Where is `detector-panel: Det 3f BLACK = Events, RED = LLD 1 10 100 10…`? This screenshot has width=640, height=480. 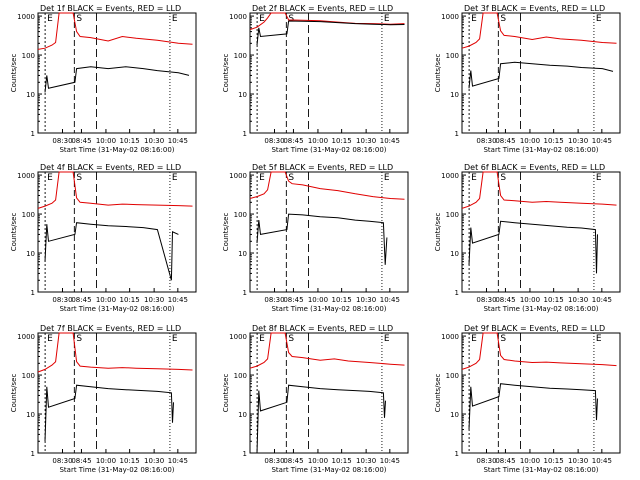 detector-panel: Det 3f BLACK = Events, RED = LLD 1 10 100 10… is located at coordinates (527, 79).